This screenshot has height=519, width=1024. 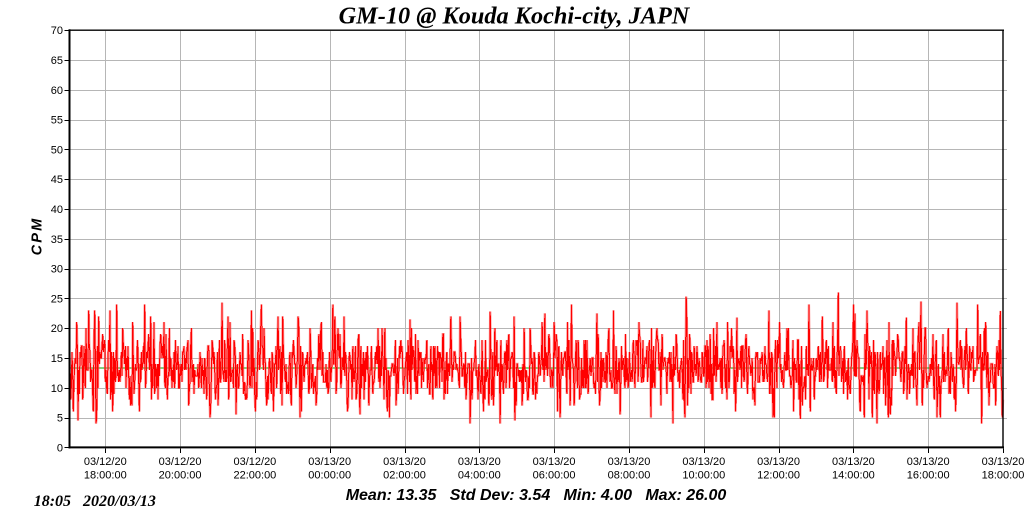 What do you see at coordinates (404, 475) in the screenshot?
I see `svg-text: 02:00:00` at bounding box center [404, 475].